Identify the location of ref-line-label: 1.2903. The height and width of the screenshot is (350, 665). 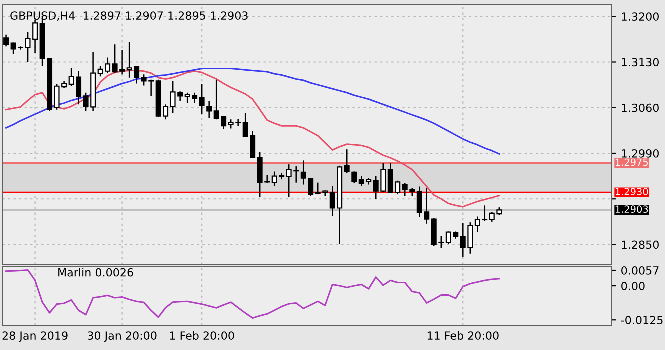
(632, 210).